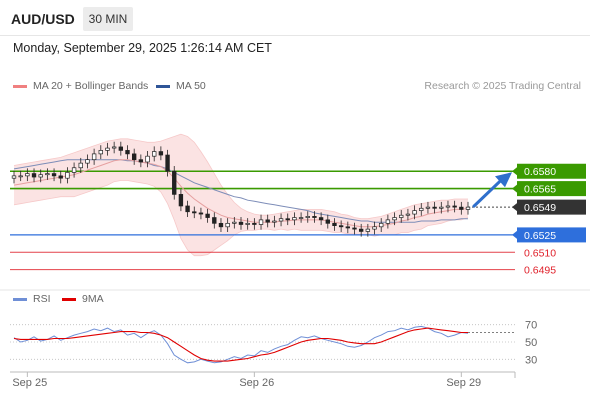 The width and height of the screenshot is (590, 400). What do you see at coordinates (69, 299) in the screenshot?
I see `legend-swatch-rsi-ma` at bounding box center [69, 299].